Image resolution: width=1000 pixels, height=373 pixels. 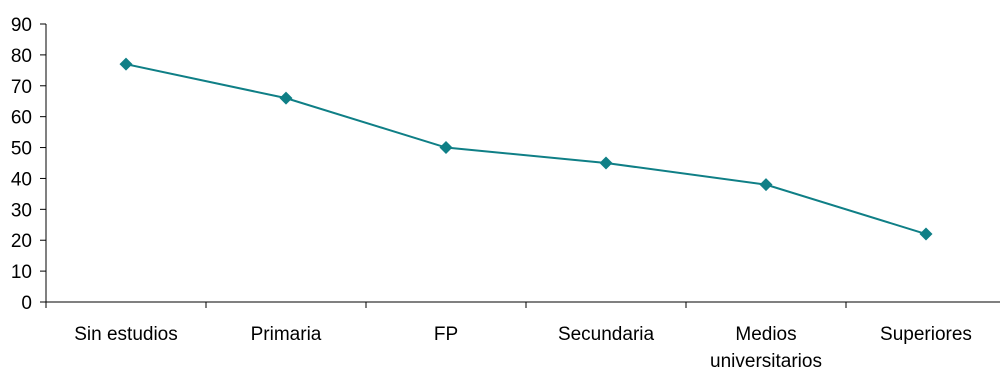 What do you see at coordinates (21, 210) in the screenshot?
I see `y-tick-label: 30` at bounding box center [21, 210].